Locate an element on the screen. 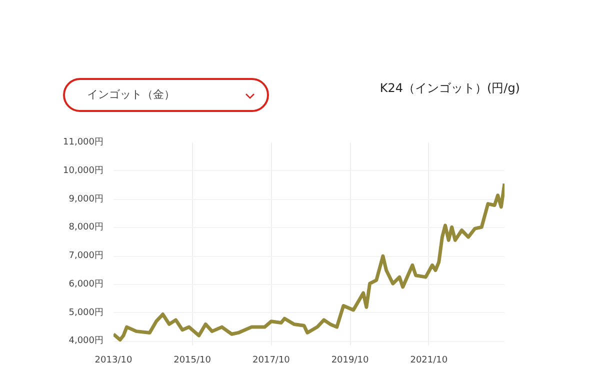  y-tick-label: 10,000円 is located at coordinates (83, 171).